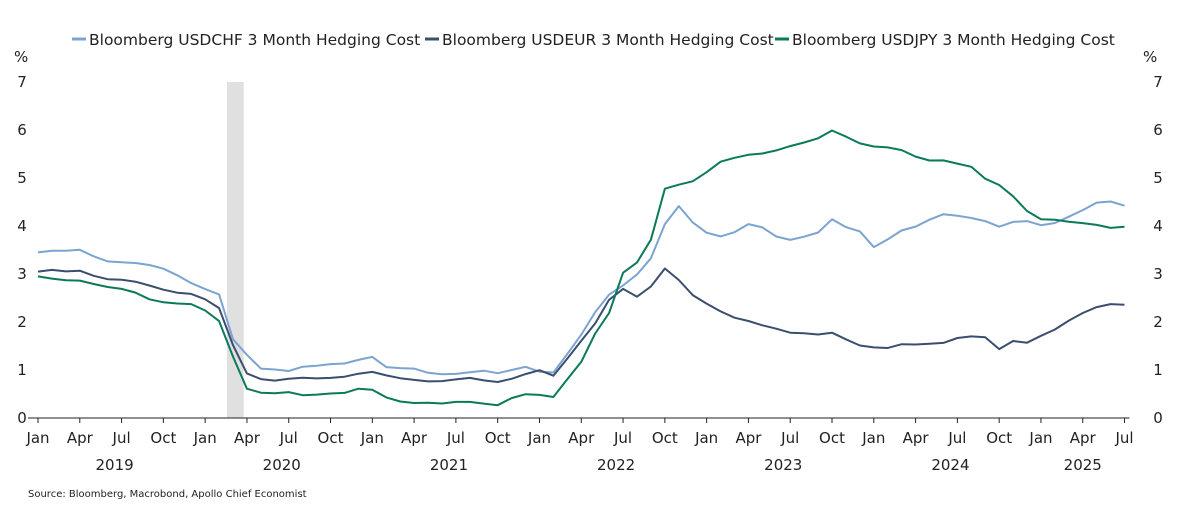  I want to click on y-tick-label-left: 5, so click(22, 178).